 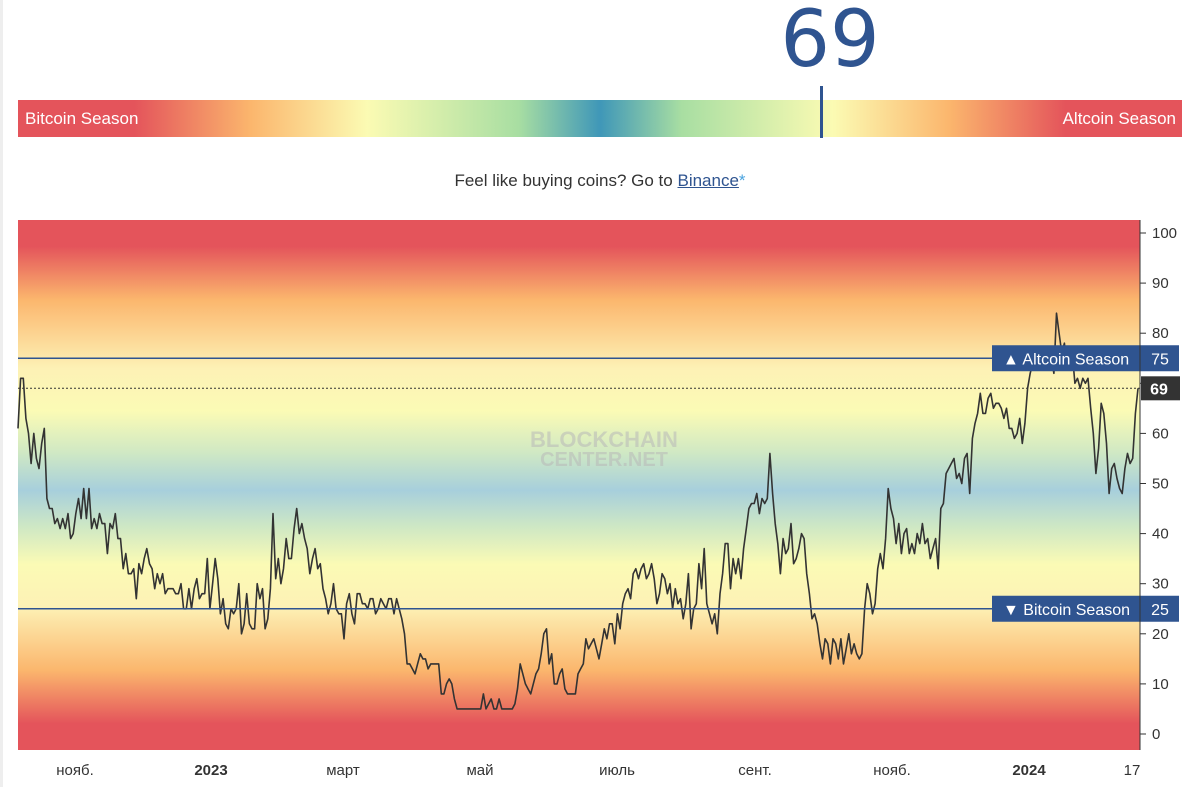 What do you see at coordinates (1160, 359) in the screenshot?
I see `threshold-value-75: 75` at bounding box center [1160, 359].